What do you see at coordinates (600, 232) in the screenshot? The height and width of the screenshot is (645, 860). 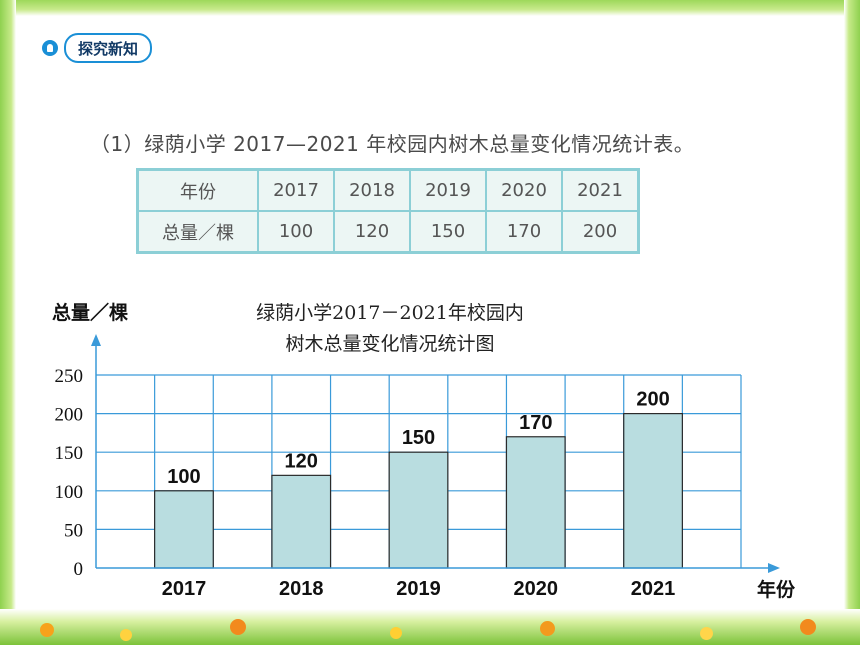 I see `table-cell: 200` at bounding box center [600, 232].